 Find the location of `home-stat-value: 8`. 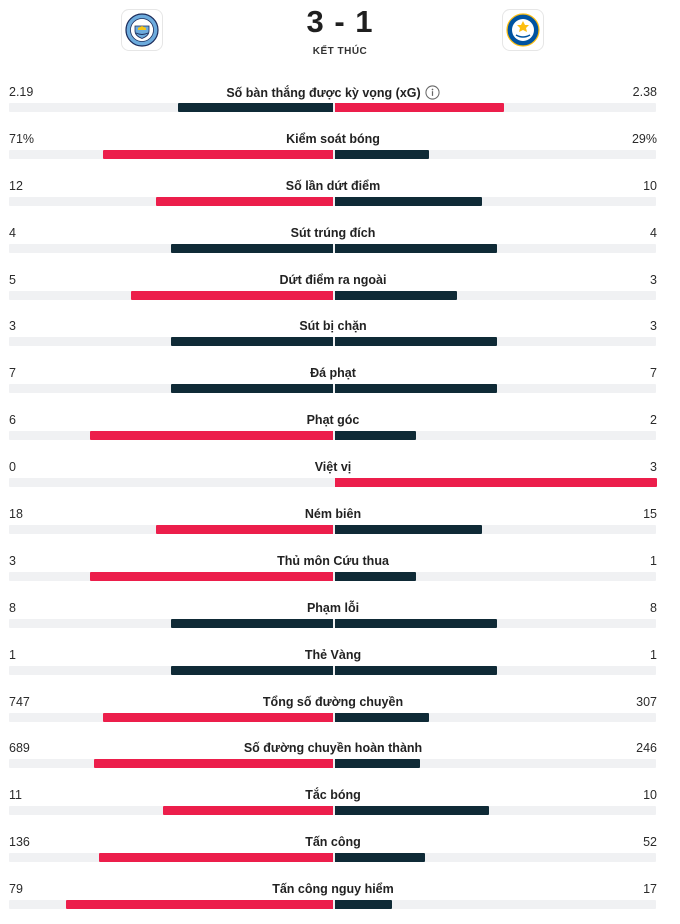

home-stat-value: 8 is located at coordinates (12, 607).